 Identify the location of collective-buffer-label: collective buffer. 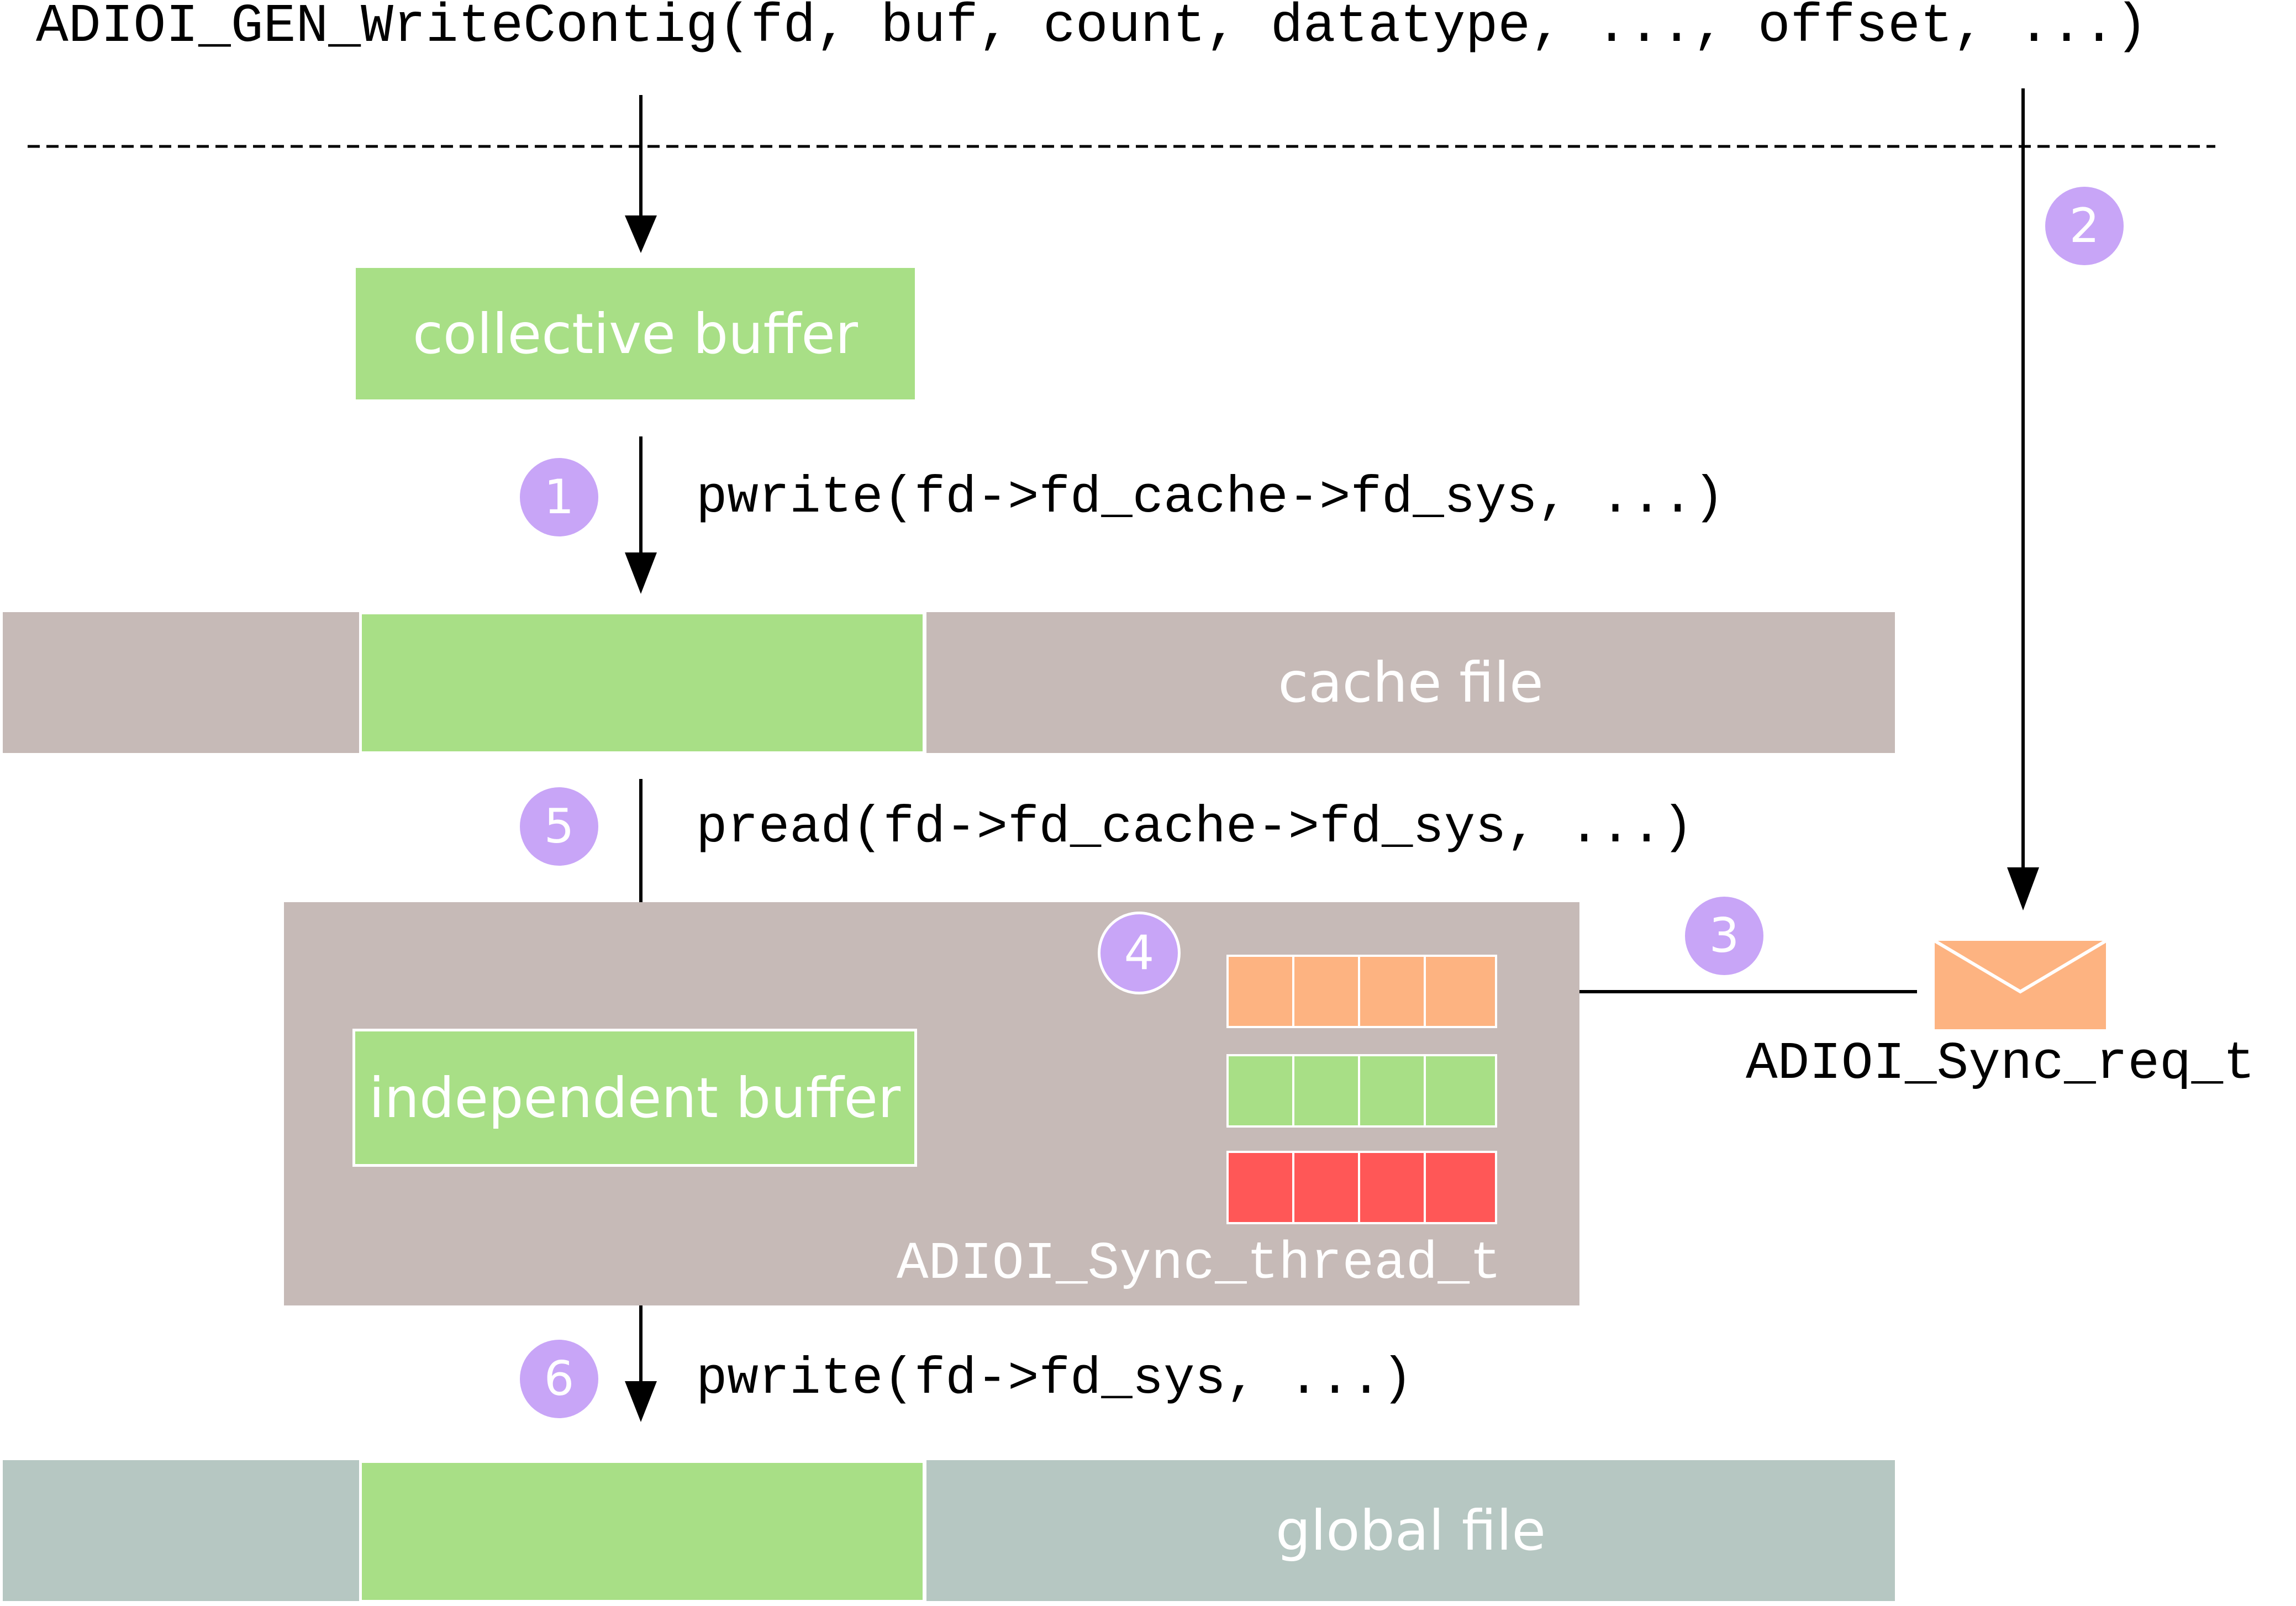
(635, 333).